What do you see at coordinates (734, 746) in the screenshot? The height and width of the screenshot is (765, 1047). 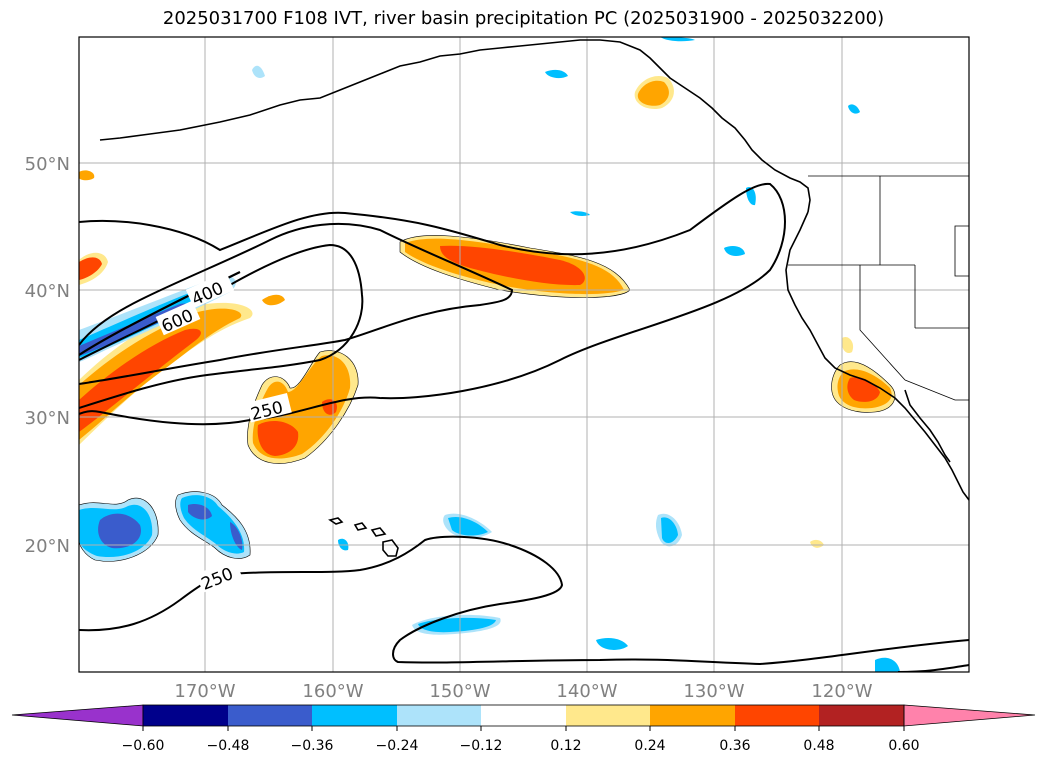 I see `colorbar-tick-label: 0.36` at bounding box center [734, 746].